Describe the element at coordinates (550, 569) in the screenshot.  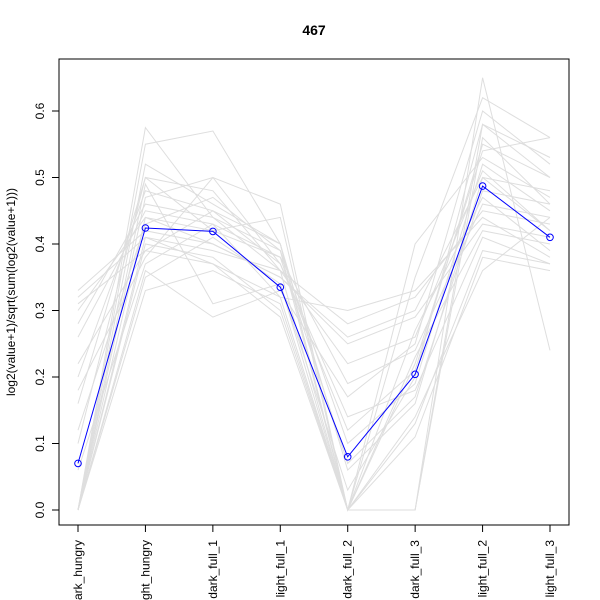
I see `x-tick-label-light_full_3: light_full_3` at that location.